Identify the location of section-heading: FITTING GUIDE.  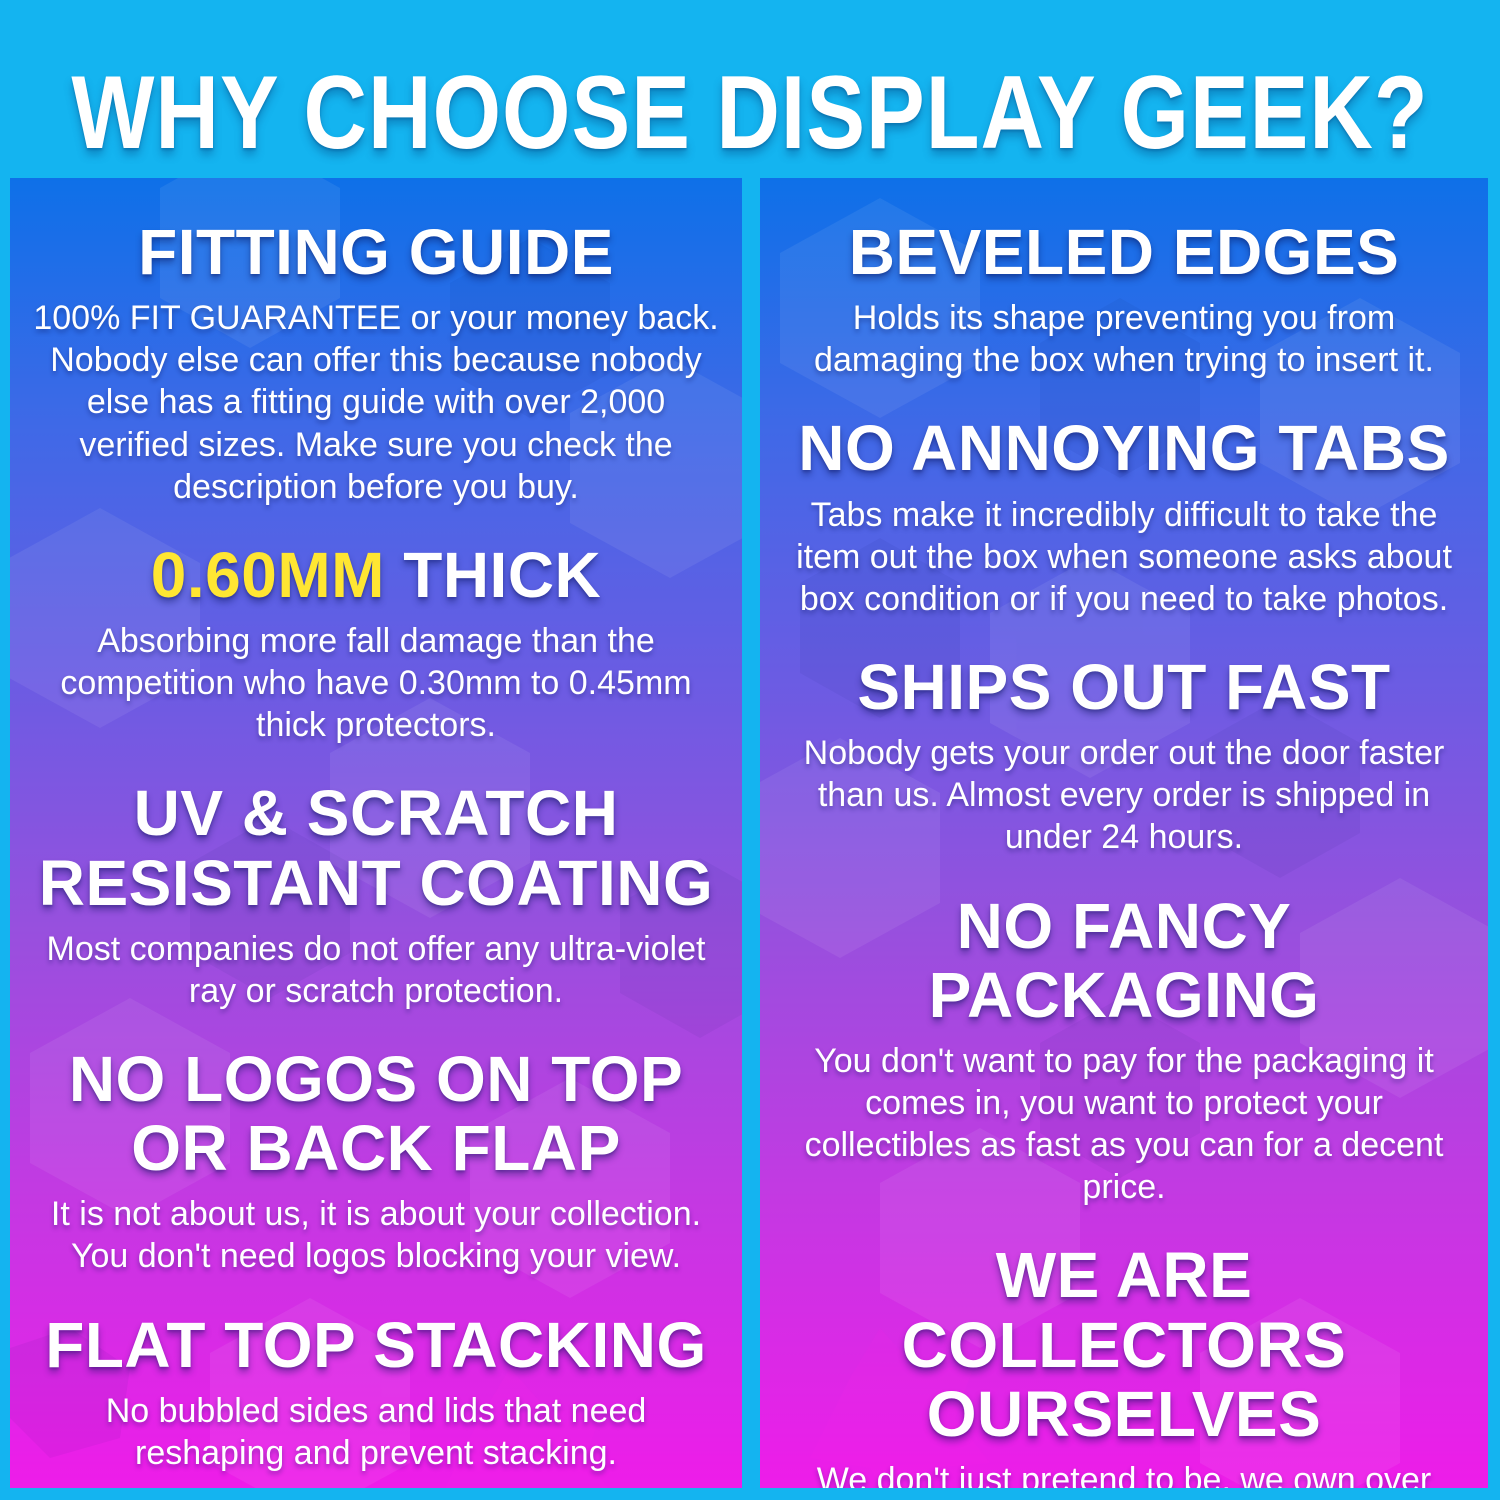
(376, 252).